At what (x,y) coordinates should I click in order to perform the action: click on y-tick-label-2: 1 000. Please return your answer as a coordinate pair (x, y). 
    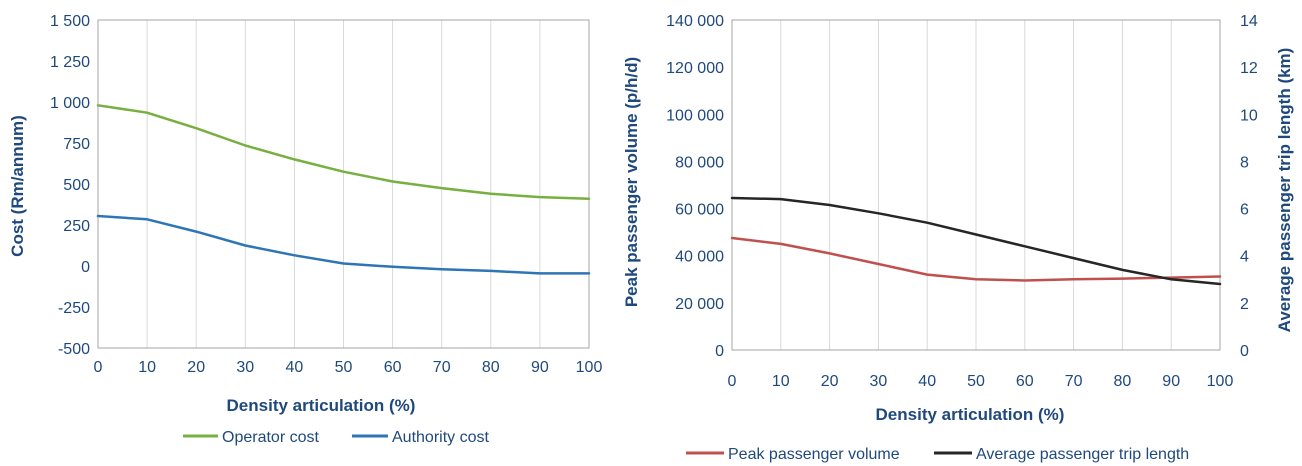
    Looking at the image, I should click on (70, 103).